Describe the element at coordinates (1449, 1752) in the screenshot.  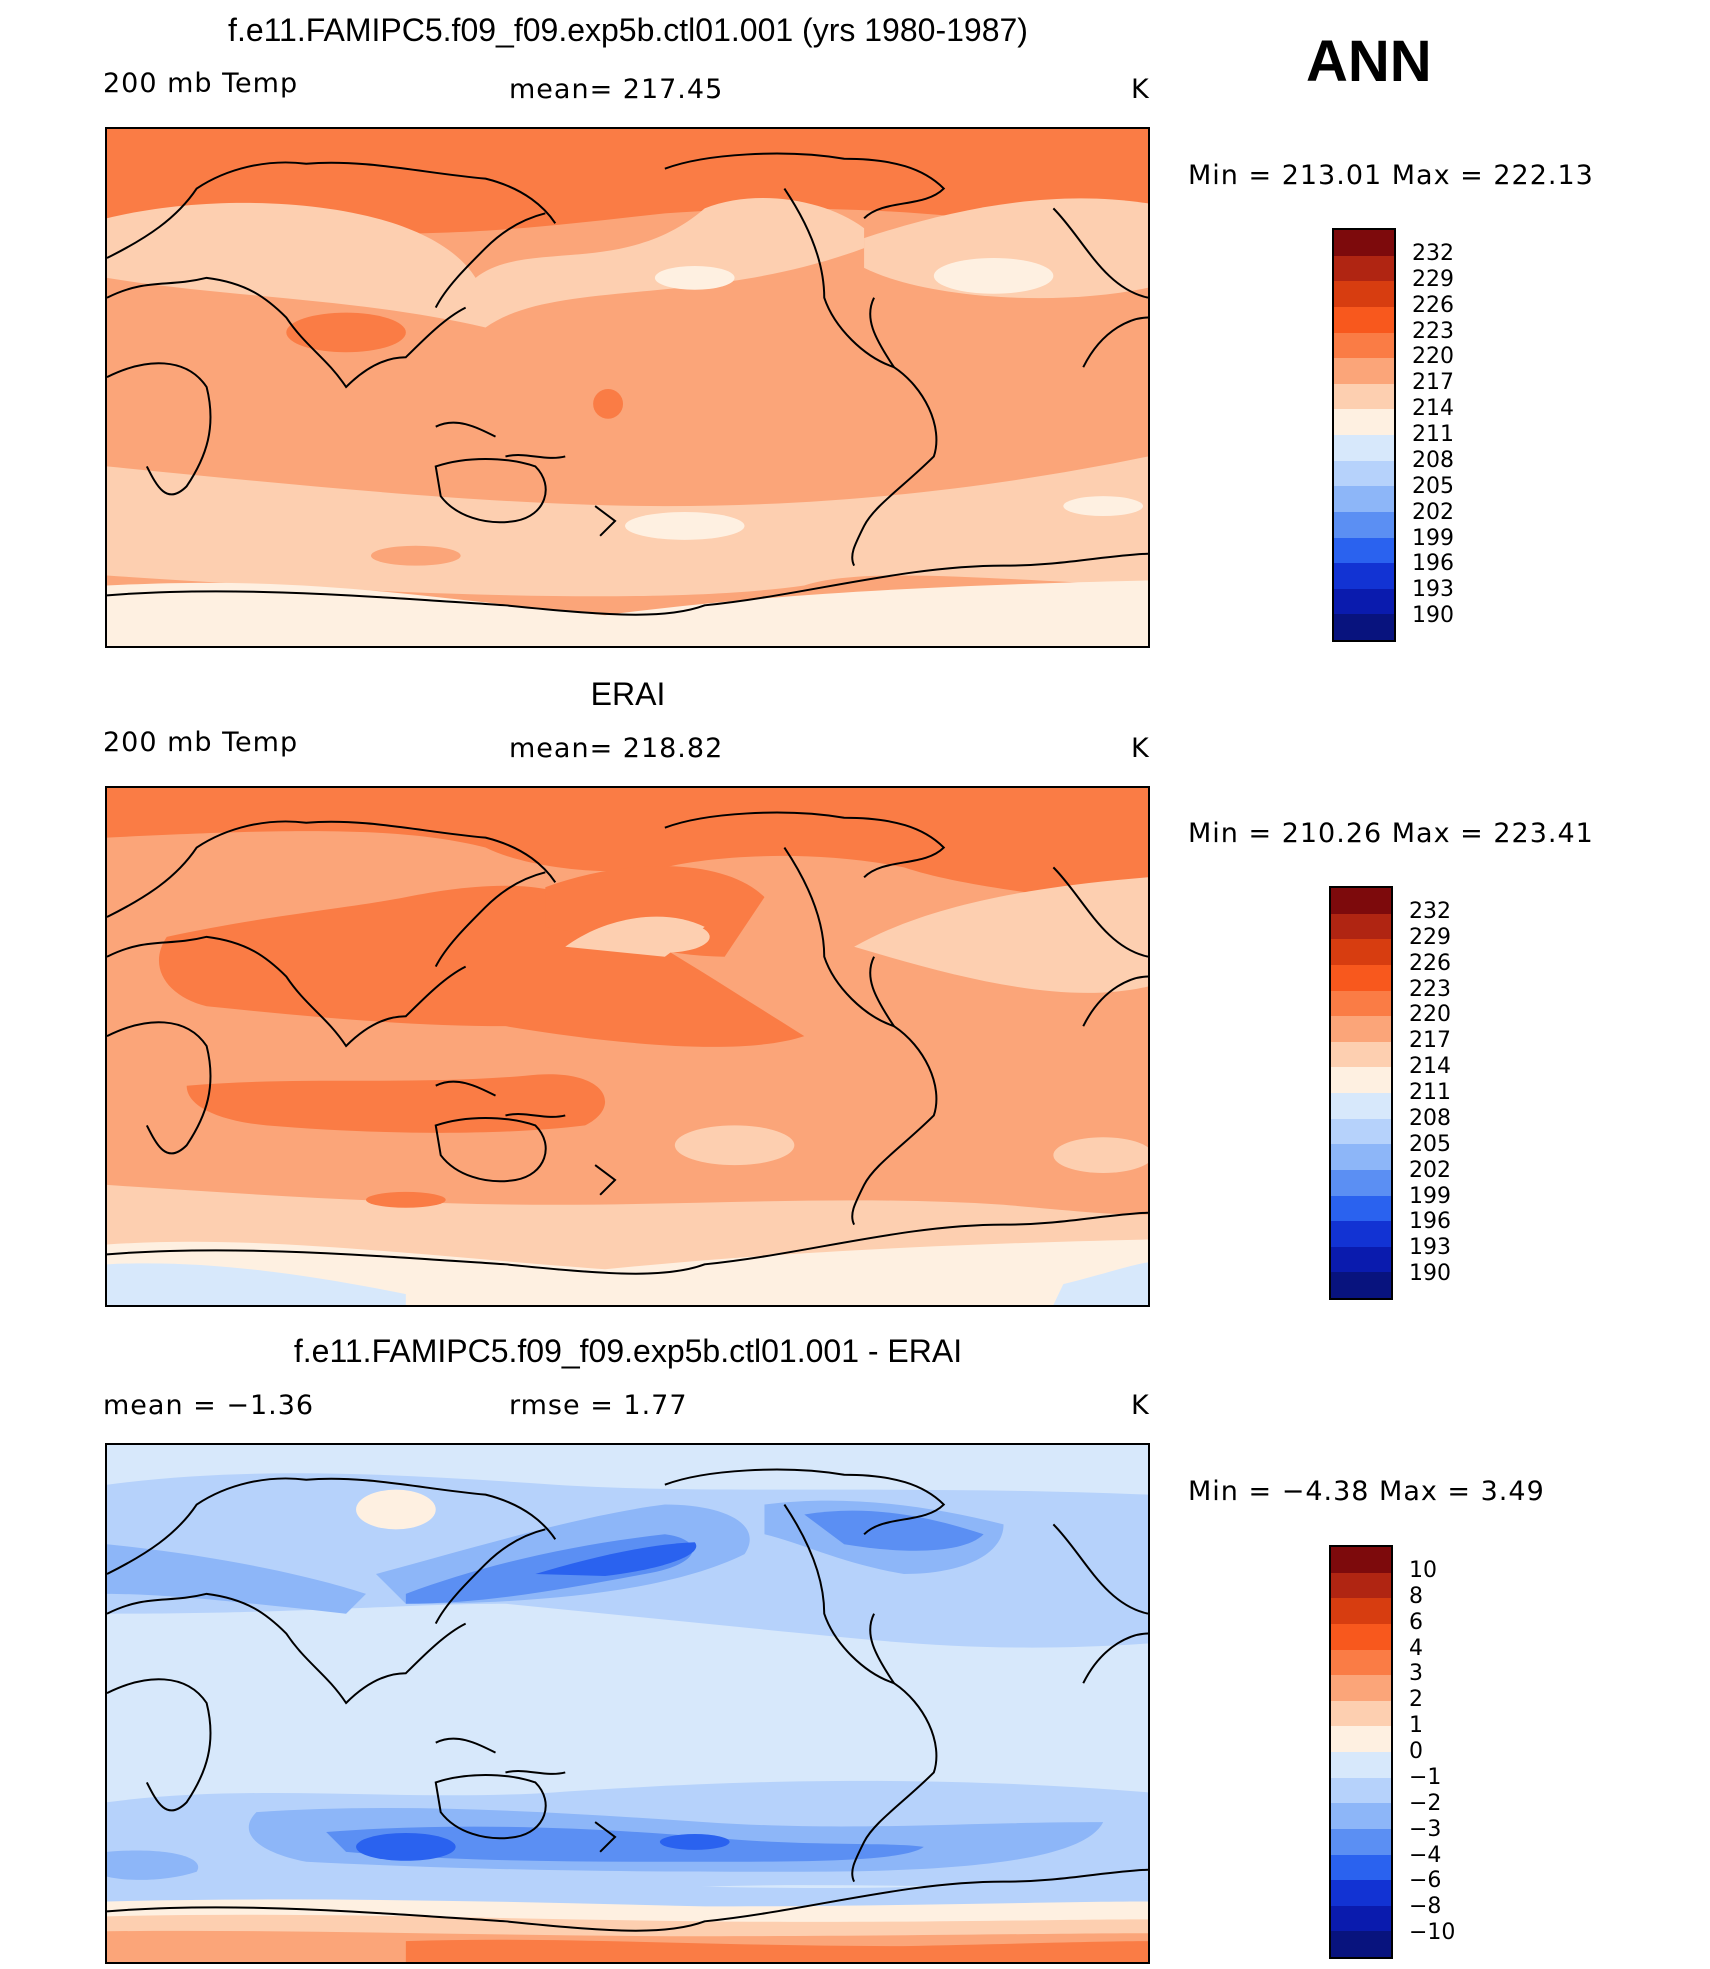
I see `panel-3-colorbar-labels: 10 8 6 4 3 2 1 0 −1 −2 −3 −4 −6 −8 −10` at that location.